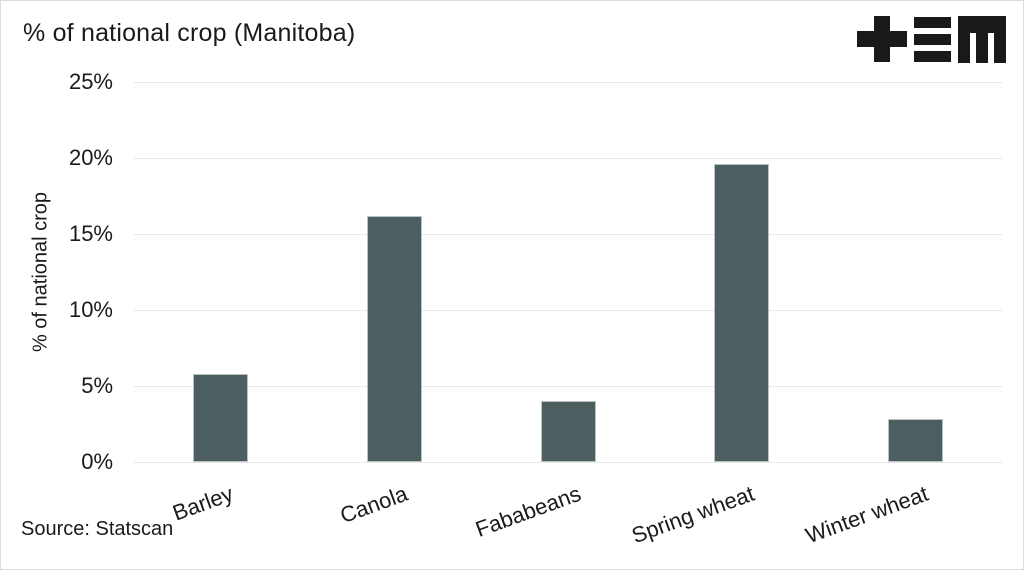  I want to click on x-category-label: Canola, so click(373, 504).